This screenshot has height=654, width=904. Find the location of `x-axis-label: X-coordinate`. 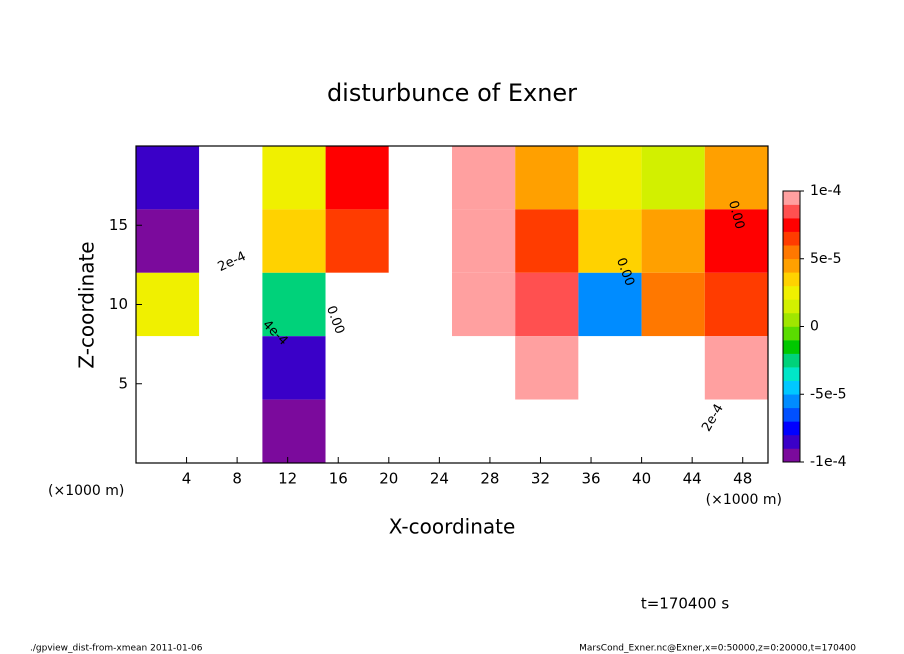

x-axis-label: X-coordinate is located at coordinates (452, 527).